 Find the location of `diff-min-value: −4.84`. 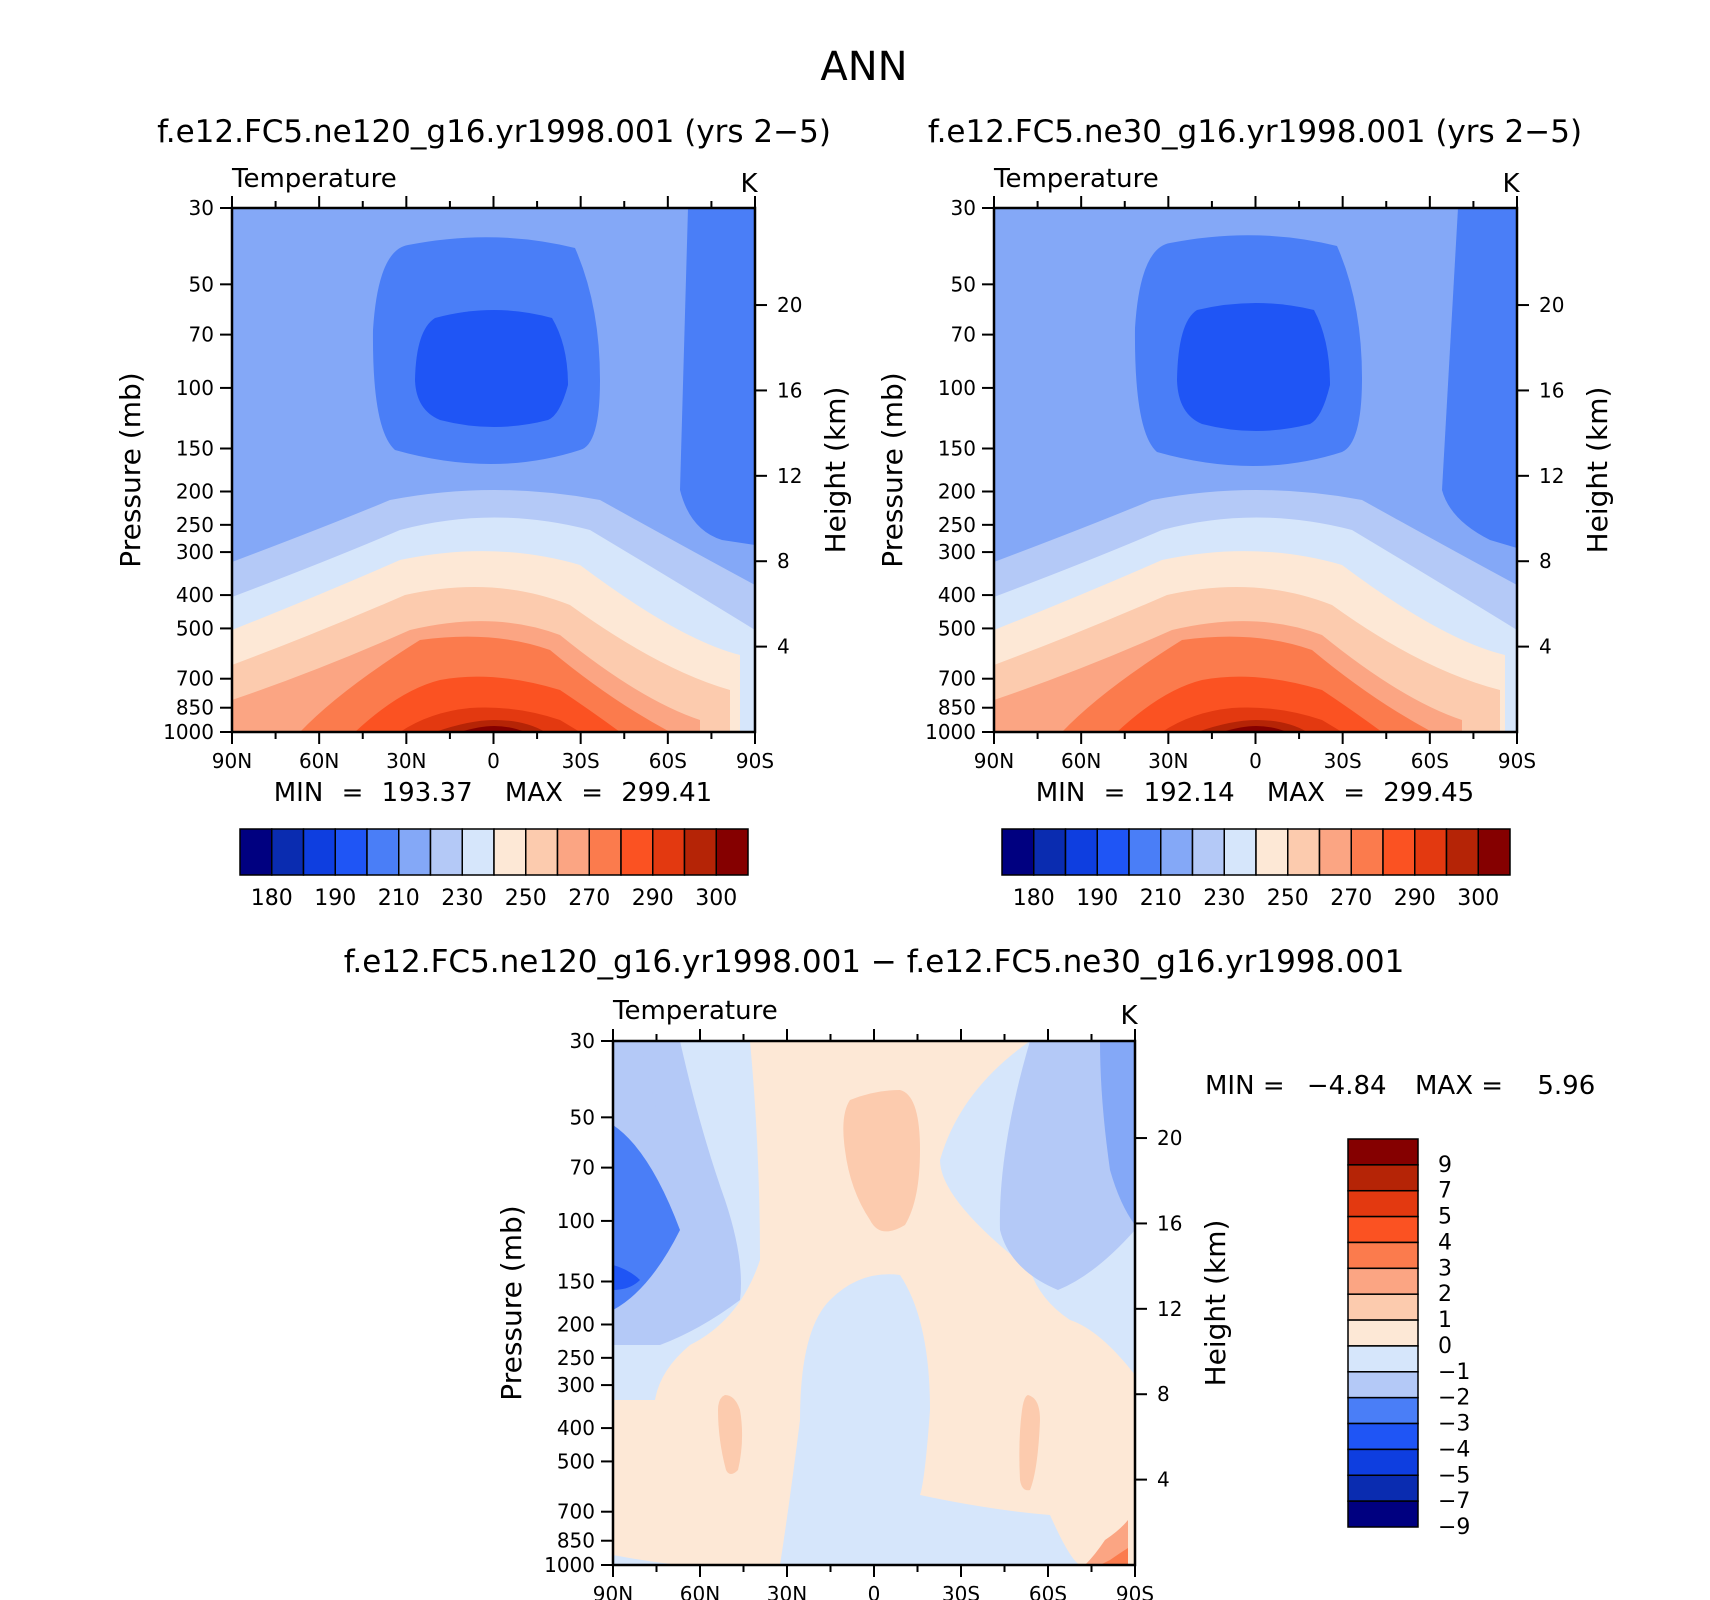

diff-min-value: −4.84 is located at coordinates (1347, 1086).